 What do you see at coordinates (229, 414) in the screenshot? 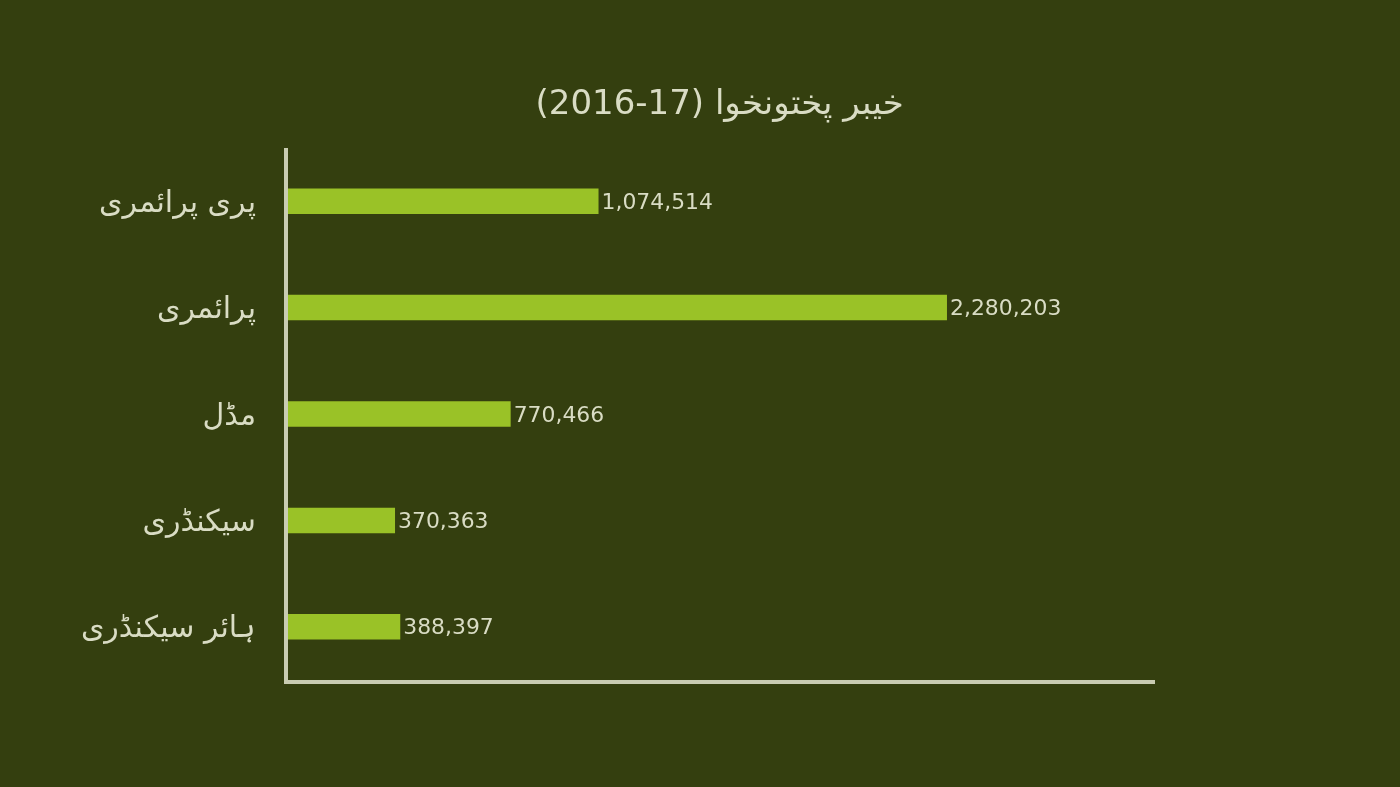
I see `y-tick-label: مڈل` at bounding box center [229, 414].